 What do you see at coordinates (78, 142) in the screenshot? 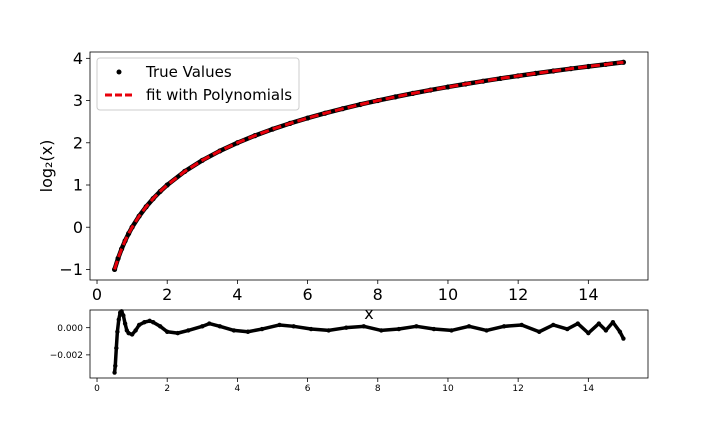
I see `y-tick-label: 2` at bounding box center [78, 142].